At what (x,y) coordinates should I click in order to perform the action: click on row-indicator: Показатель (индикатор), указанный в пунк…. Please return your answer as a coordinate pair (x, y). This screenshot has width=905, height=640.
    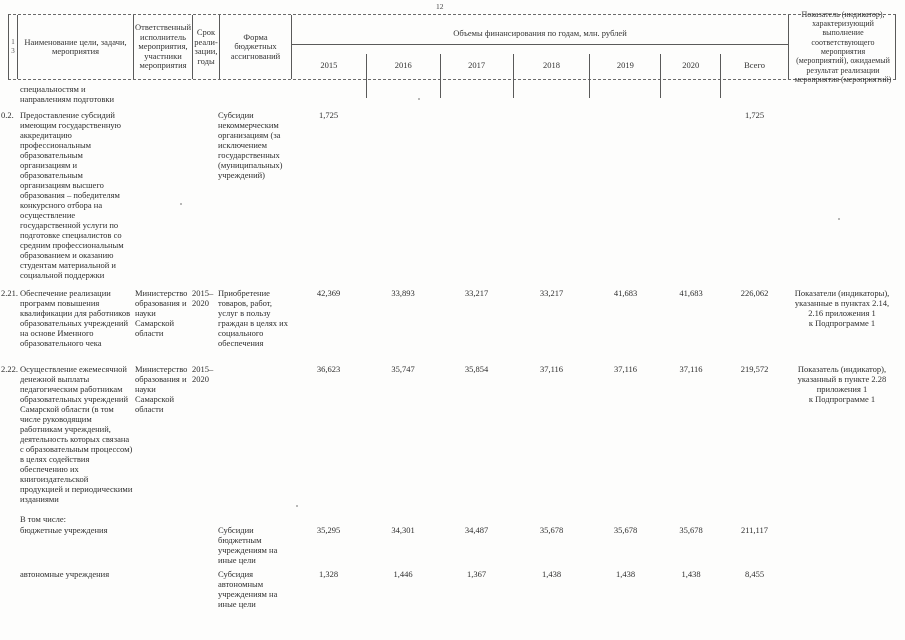
    Looking at the image, I should click on (842, 384).